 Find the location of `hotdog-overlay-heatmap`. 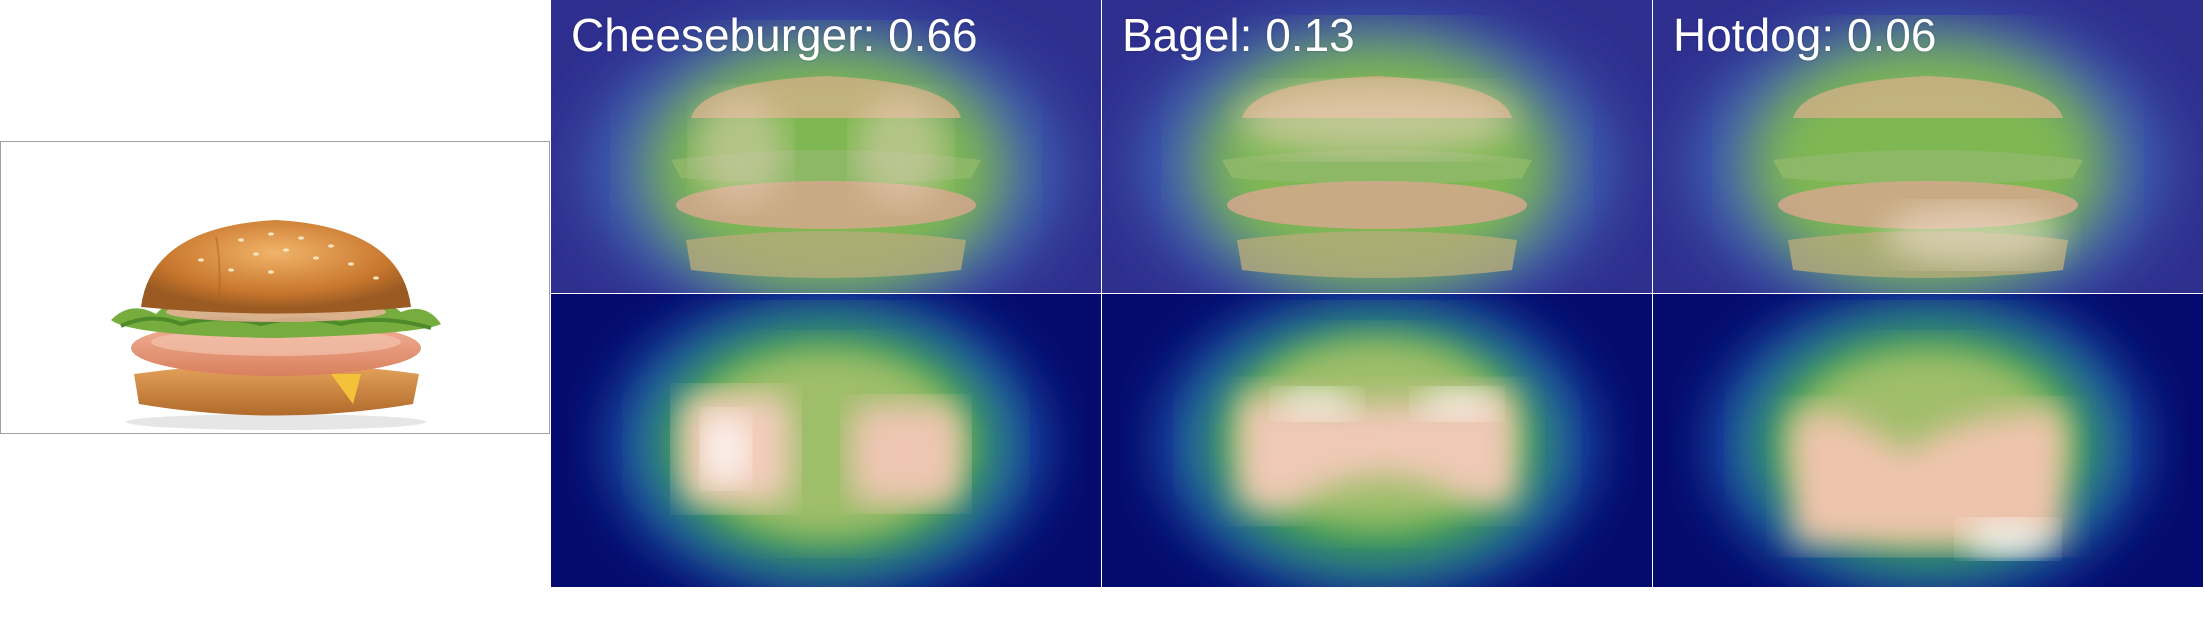

hotdog-overlay-heatmap is located at coordinates (1928, 146).